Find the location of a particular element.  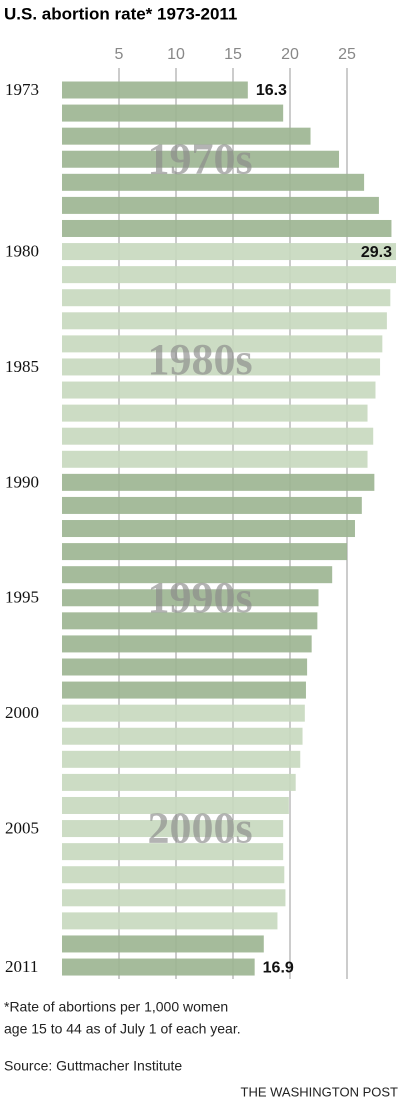

x-tick-label: 25 is located at coordinates (347, 54).